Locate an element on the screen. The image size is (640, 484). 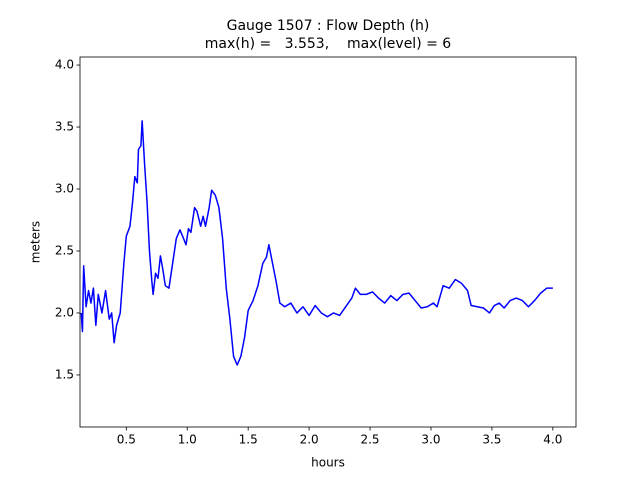
x-tick-label: 3.0 is located at coordinates (430, 440).